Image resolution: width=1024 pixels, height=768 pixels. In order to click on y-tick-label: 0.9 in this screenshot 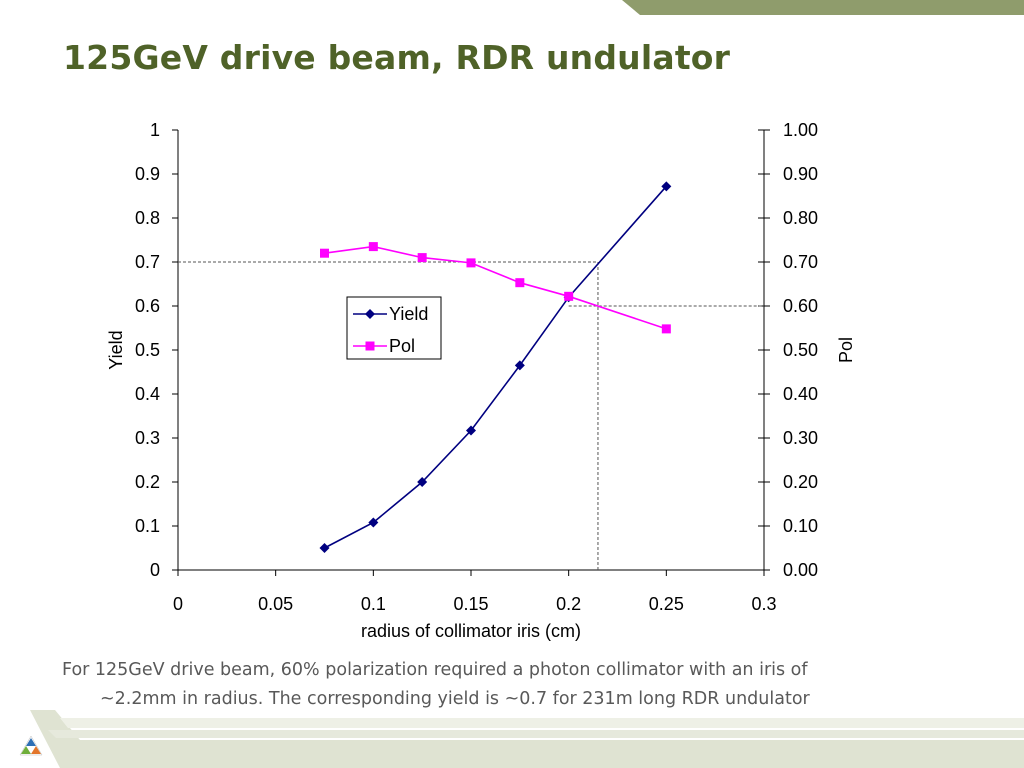, I will do `click(147, 174)`.